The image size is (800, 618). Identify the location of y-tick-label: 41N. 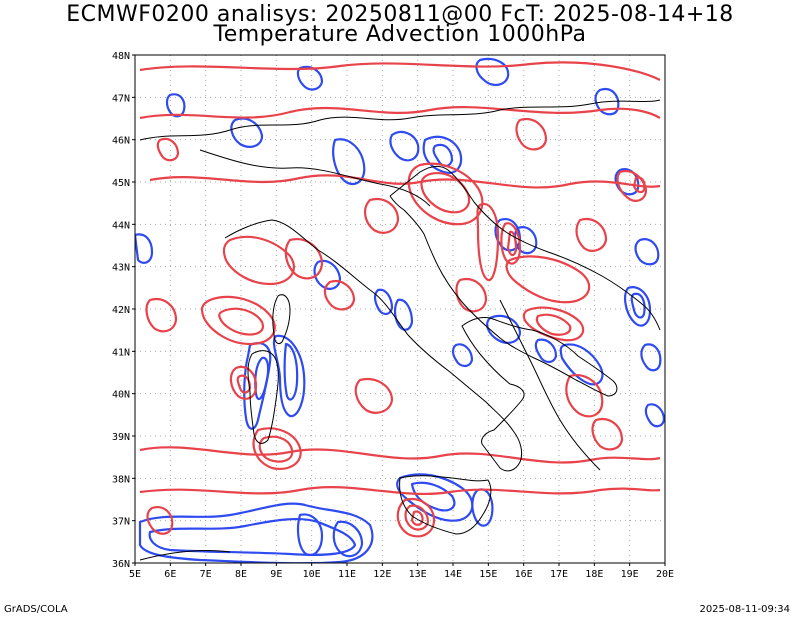
(121, 352).